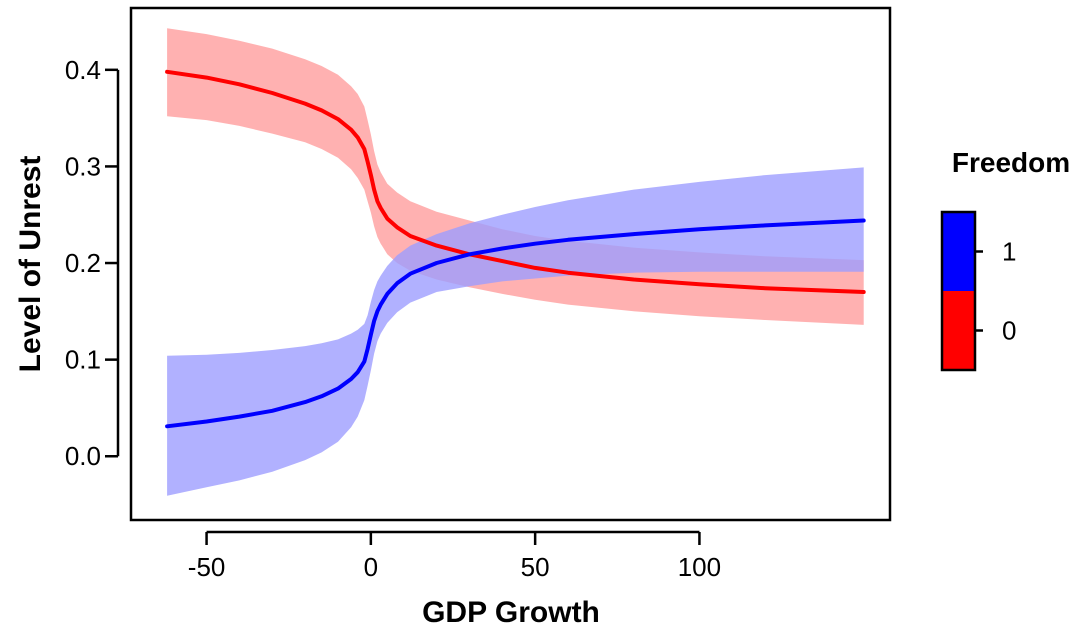 The height and width of the screenshot is (629, 1083). Describe the element at coordinates (207, 567) in the screenshot. I see `x-tick-label: -50` at that location.